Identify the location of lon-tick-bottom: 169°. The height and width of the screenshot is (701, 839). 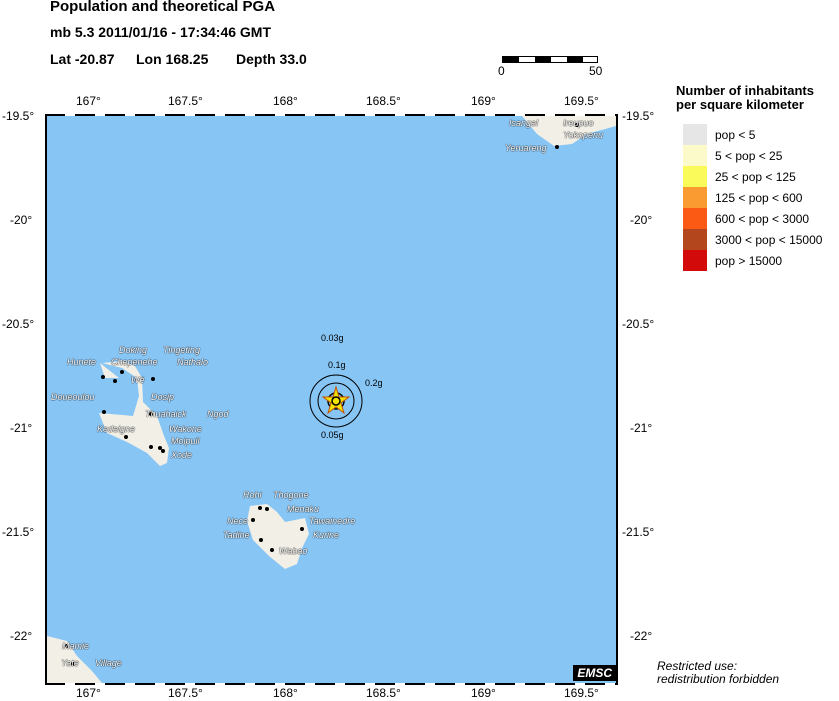
(483, 693).